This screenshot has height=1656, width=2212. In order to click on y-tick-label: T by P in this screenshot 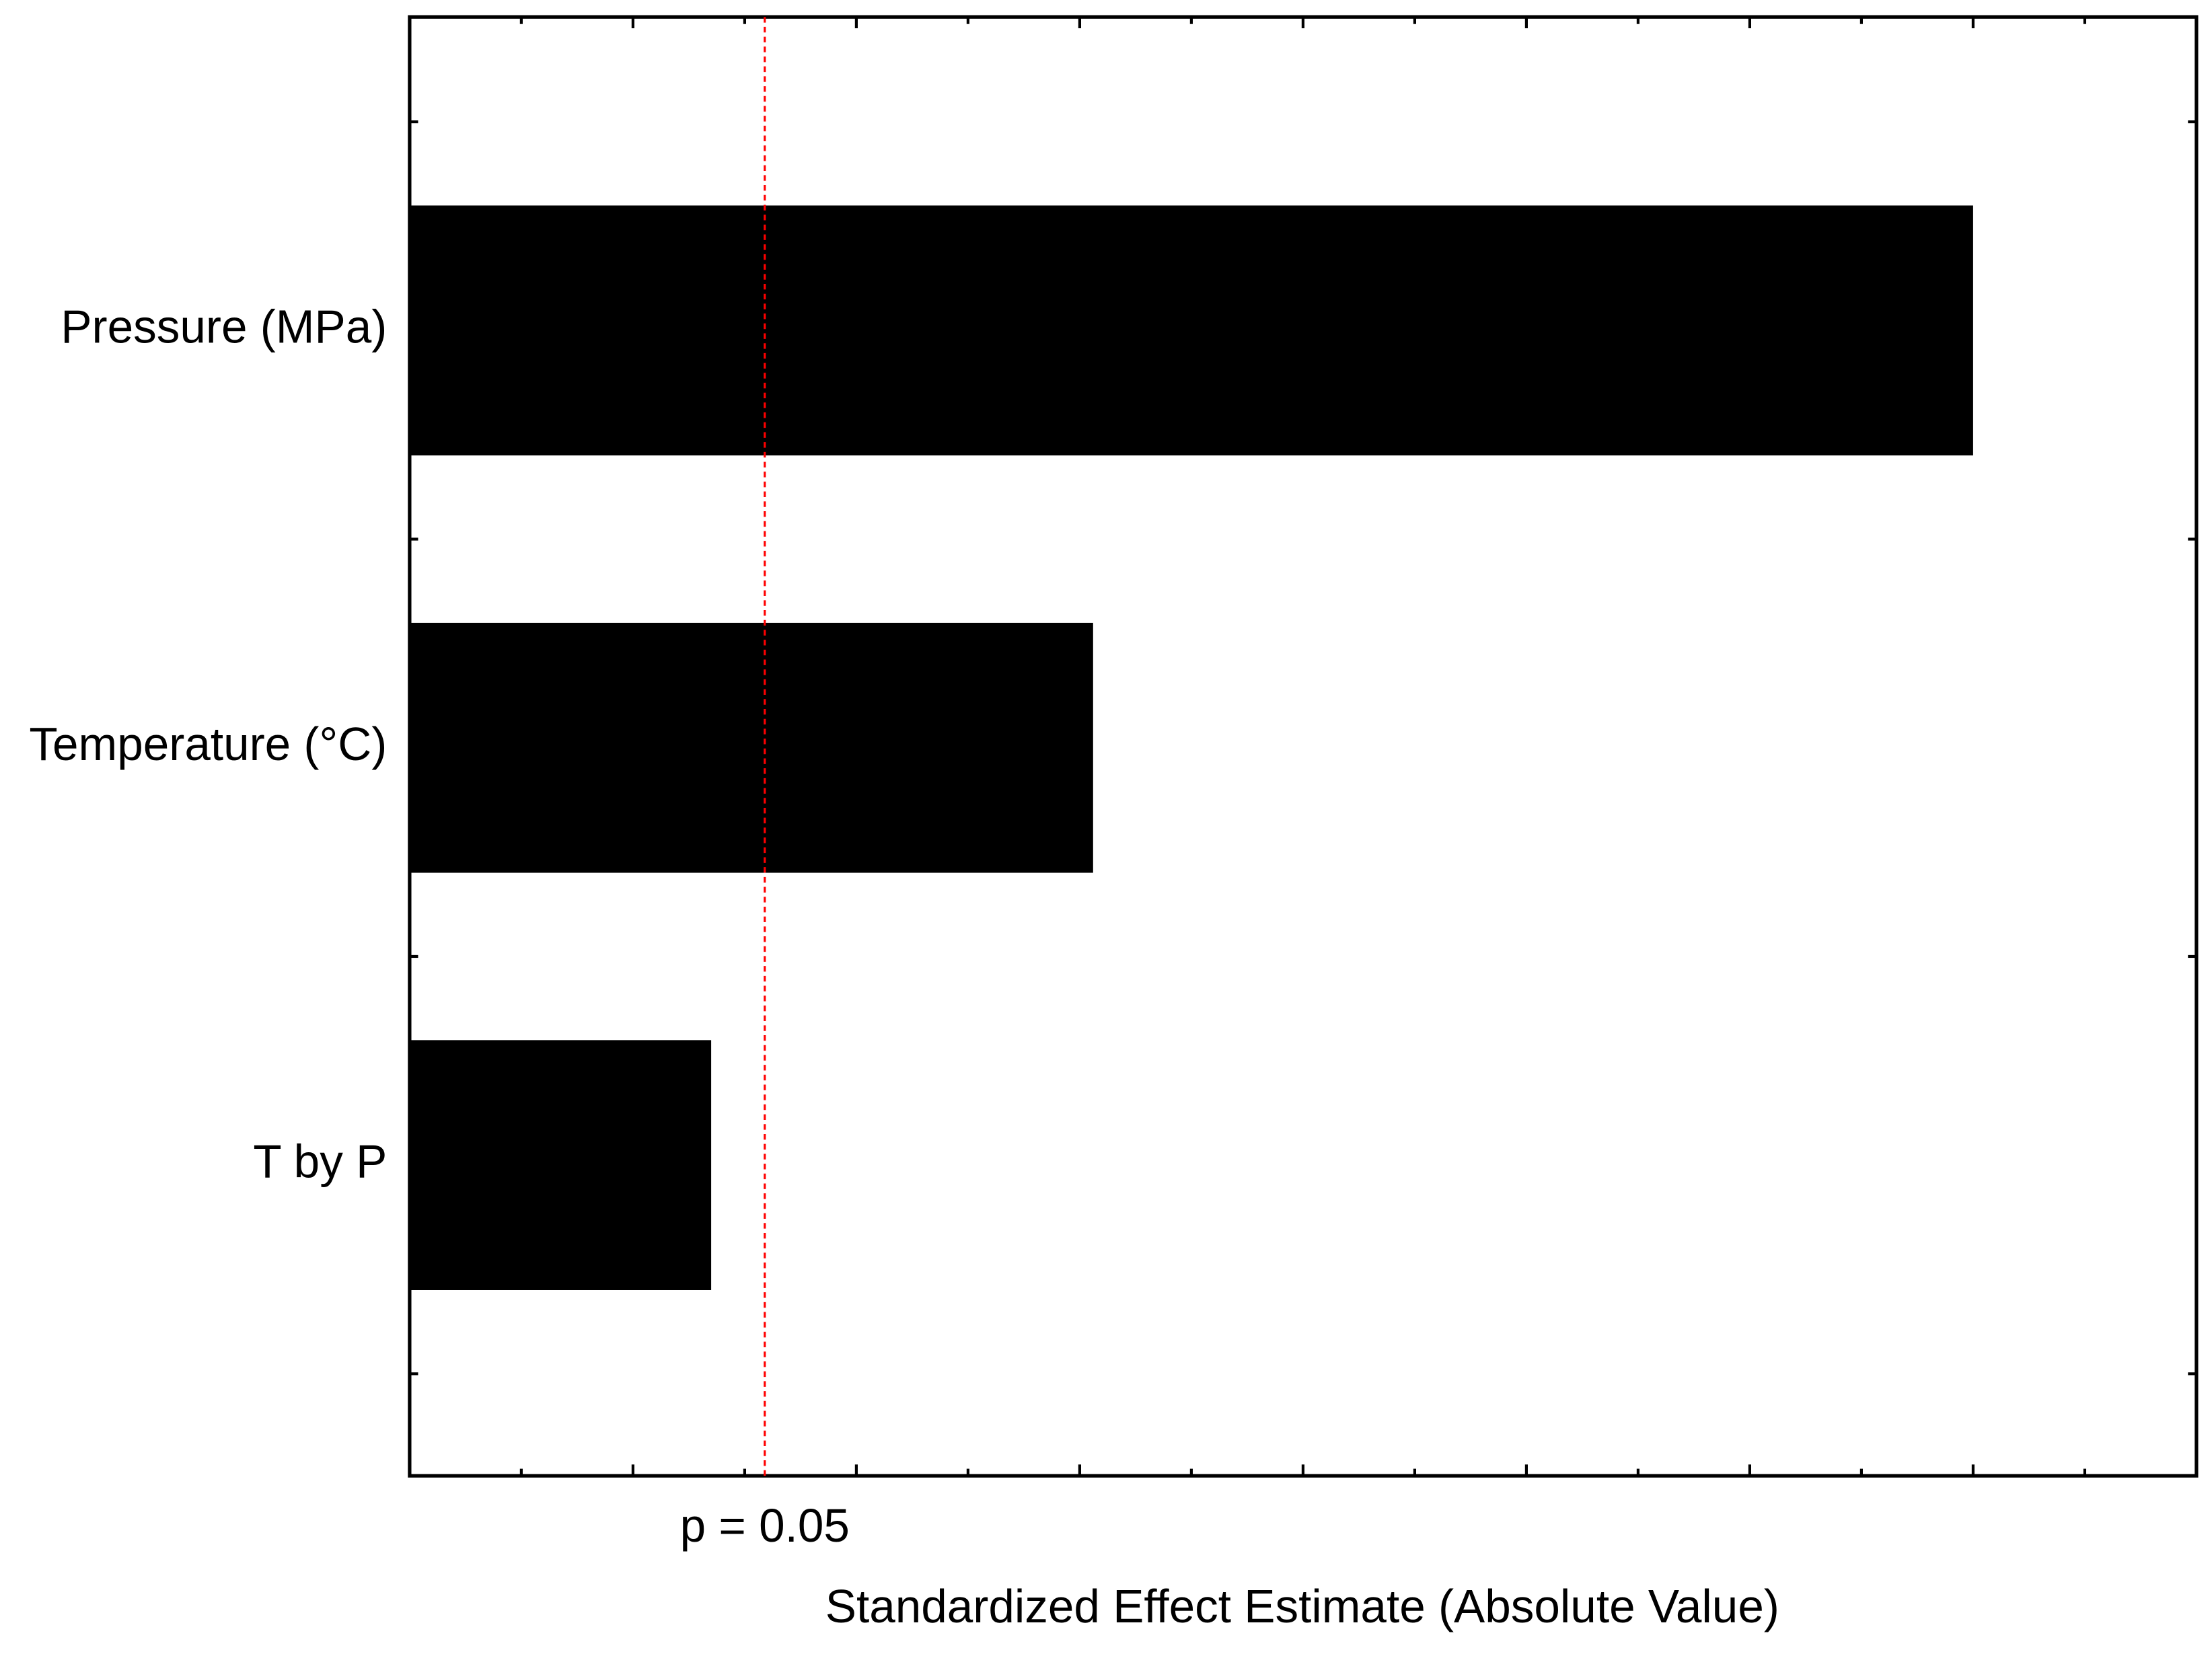, I will do `click(320, 1161)`.